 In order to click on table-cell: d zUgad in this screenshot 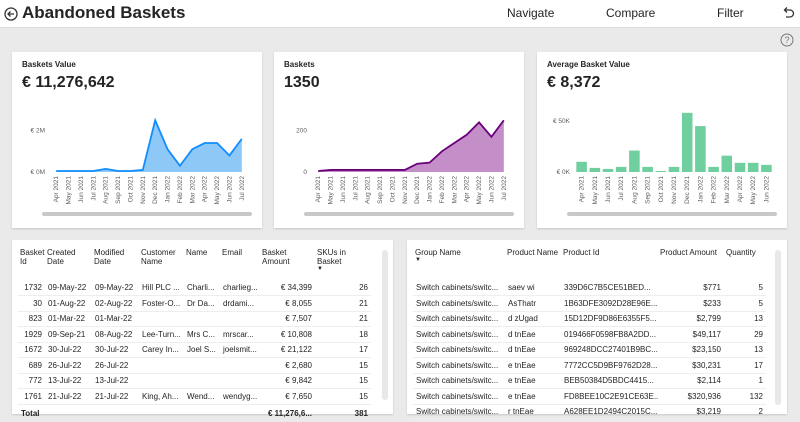, I will do `click(533, 319)`.